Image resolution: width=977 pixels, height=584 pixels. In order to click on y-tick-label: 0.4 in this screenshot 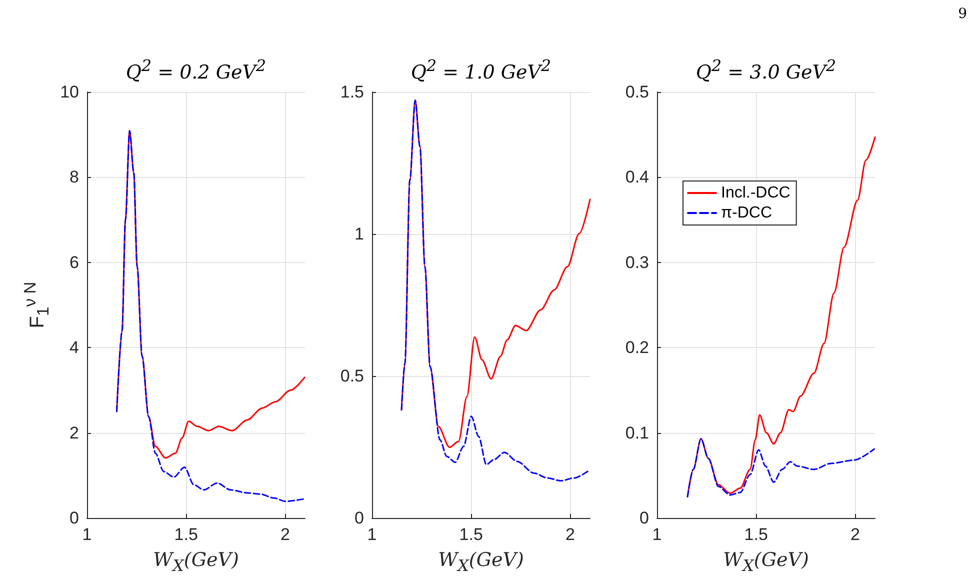, I will do `click(637, 177)`.